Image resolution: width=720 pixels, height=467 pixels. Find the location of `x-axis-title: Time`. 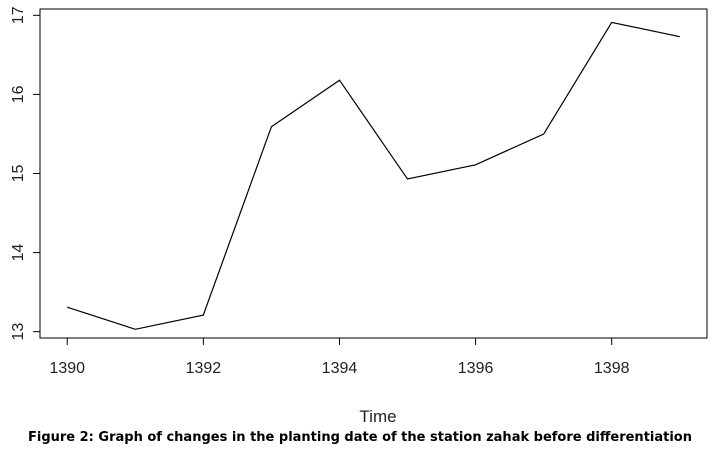

x-axis-title: Time is located at coordinates (377, 416).